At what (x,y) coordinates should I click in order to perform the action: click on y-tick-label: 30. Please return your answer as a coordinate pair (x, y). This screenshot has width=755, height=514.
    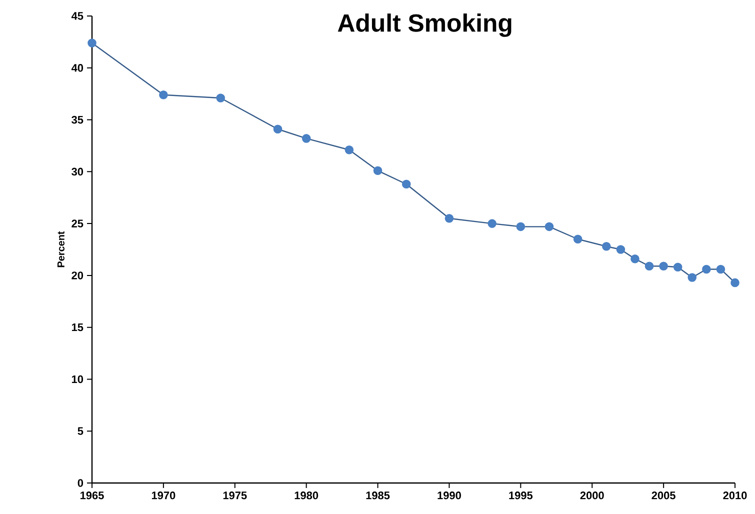
    Looking at the image, I should click on (78, 172).